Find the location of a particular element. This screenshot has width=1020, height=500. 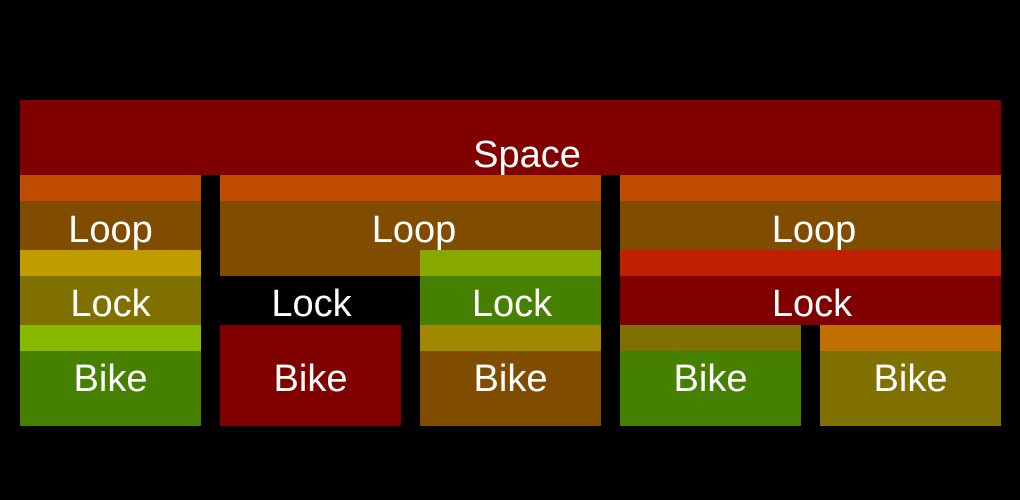

loop-label-4: Loop is located at coordinates (814, 230).